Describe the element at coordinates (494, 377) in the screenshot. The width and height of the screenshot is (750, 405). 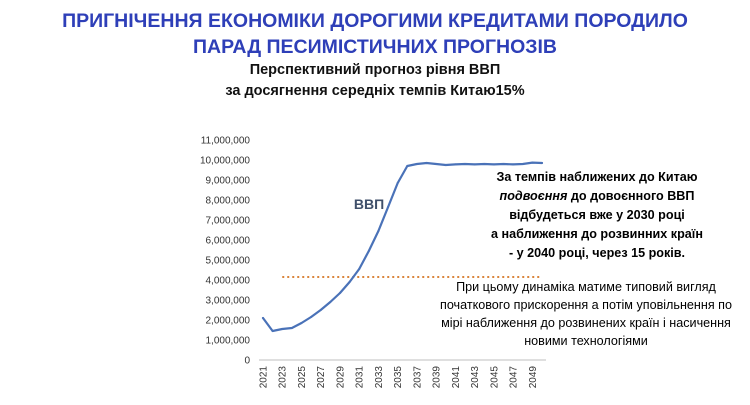
I see `x-tick-label: 2045` at that location.